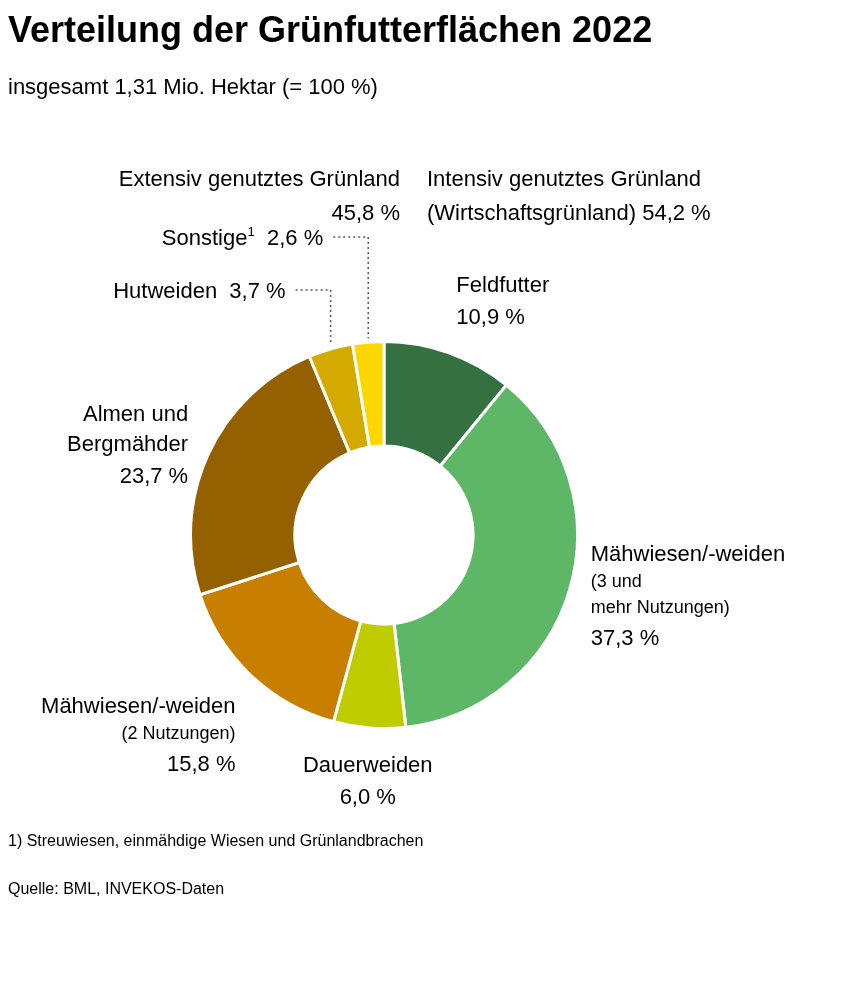  I want to click on text: 1) Streuwiesen, einmähdige Wiesen und Grünlandbrachen, so click(216, 841).